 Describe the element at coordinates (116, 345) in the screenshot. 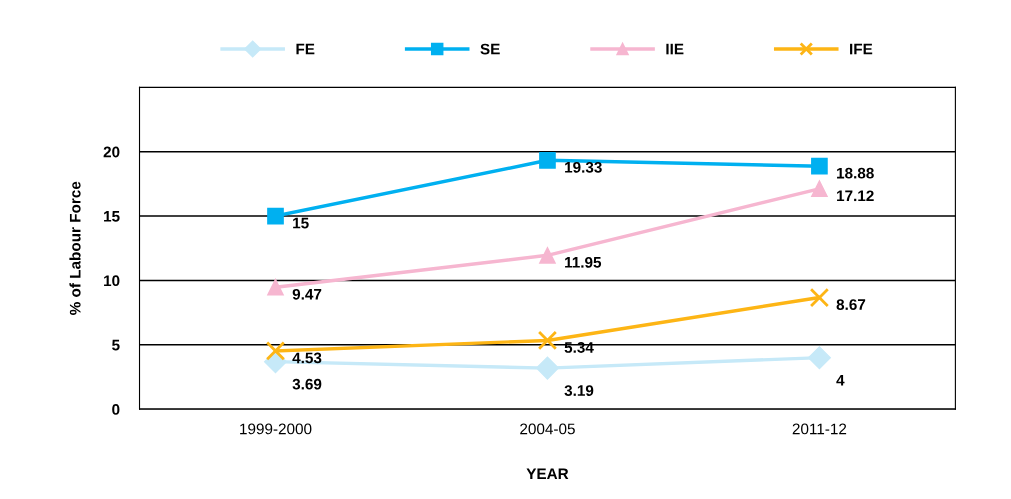

I see `y-tick-label: 5` at that location.